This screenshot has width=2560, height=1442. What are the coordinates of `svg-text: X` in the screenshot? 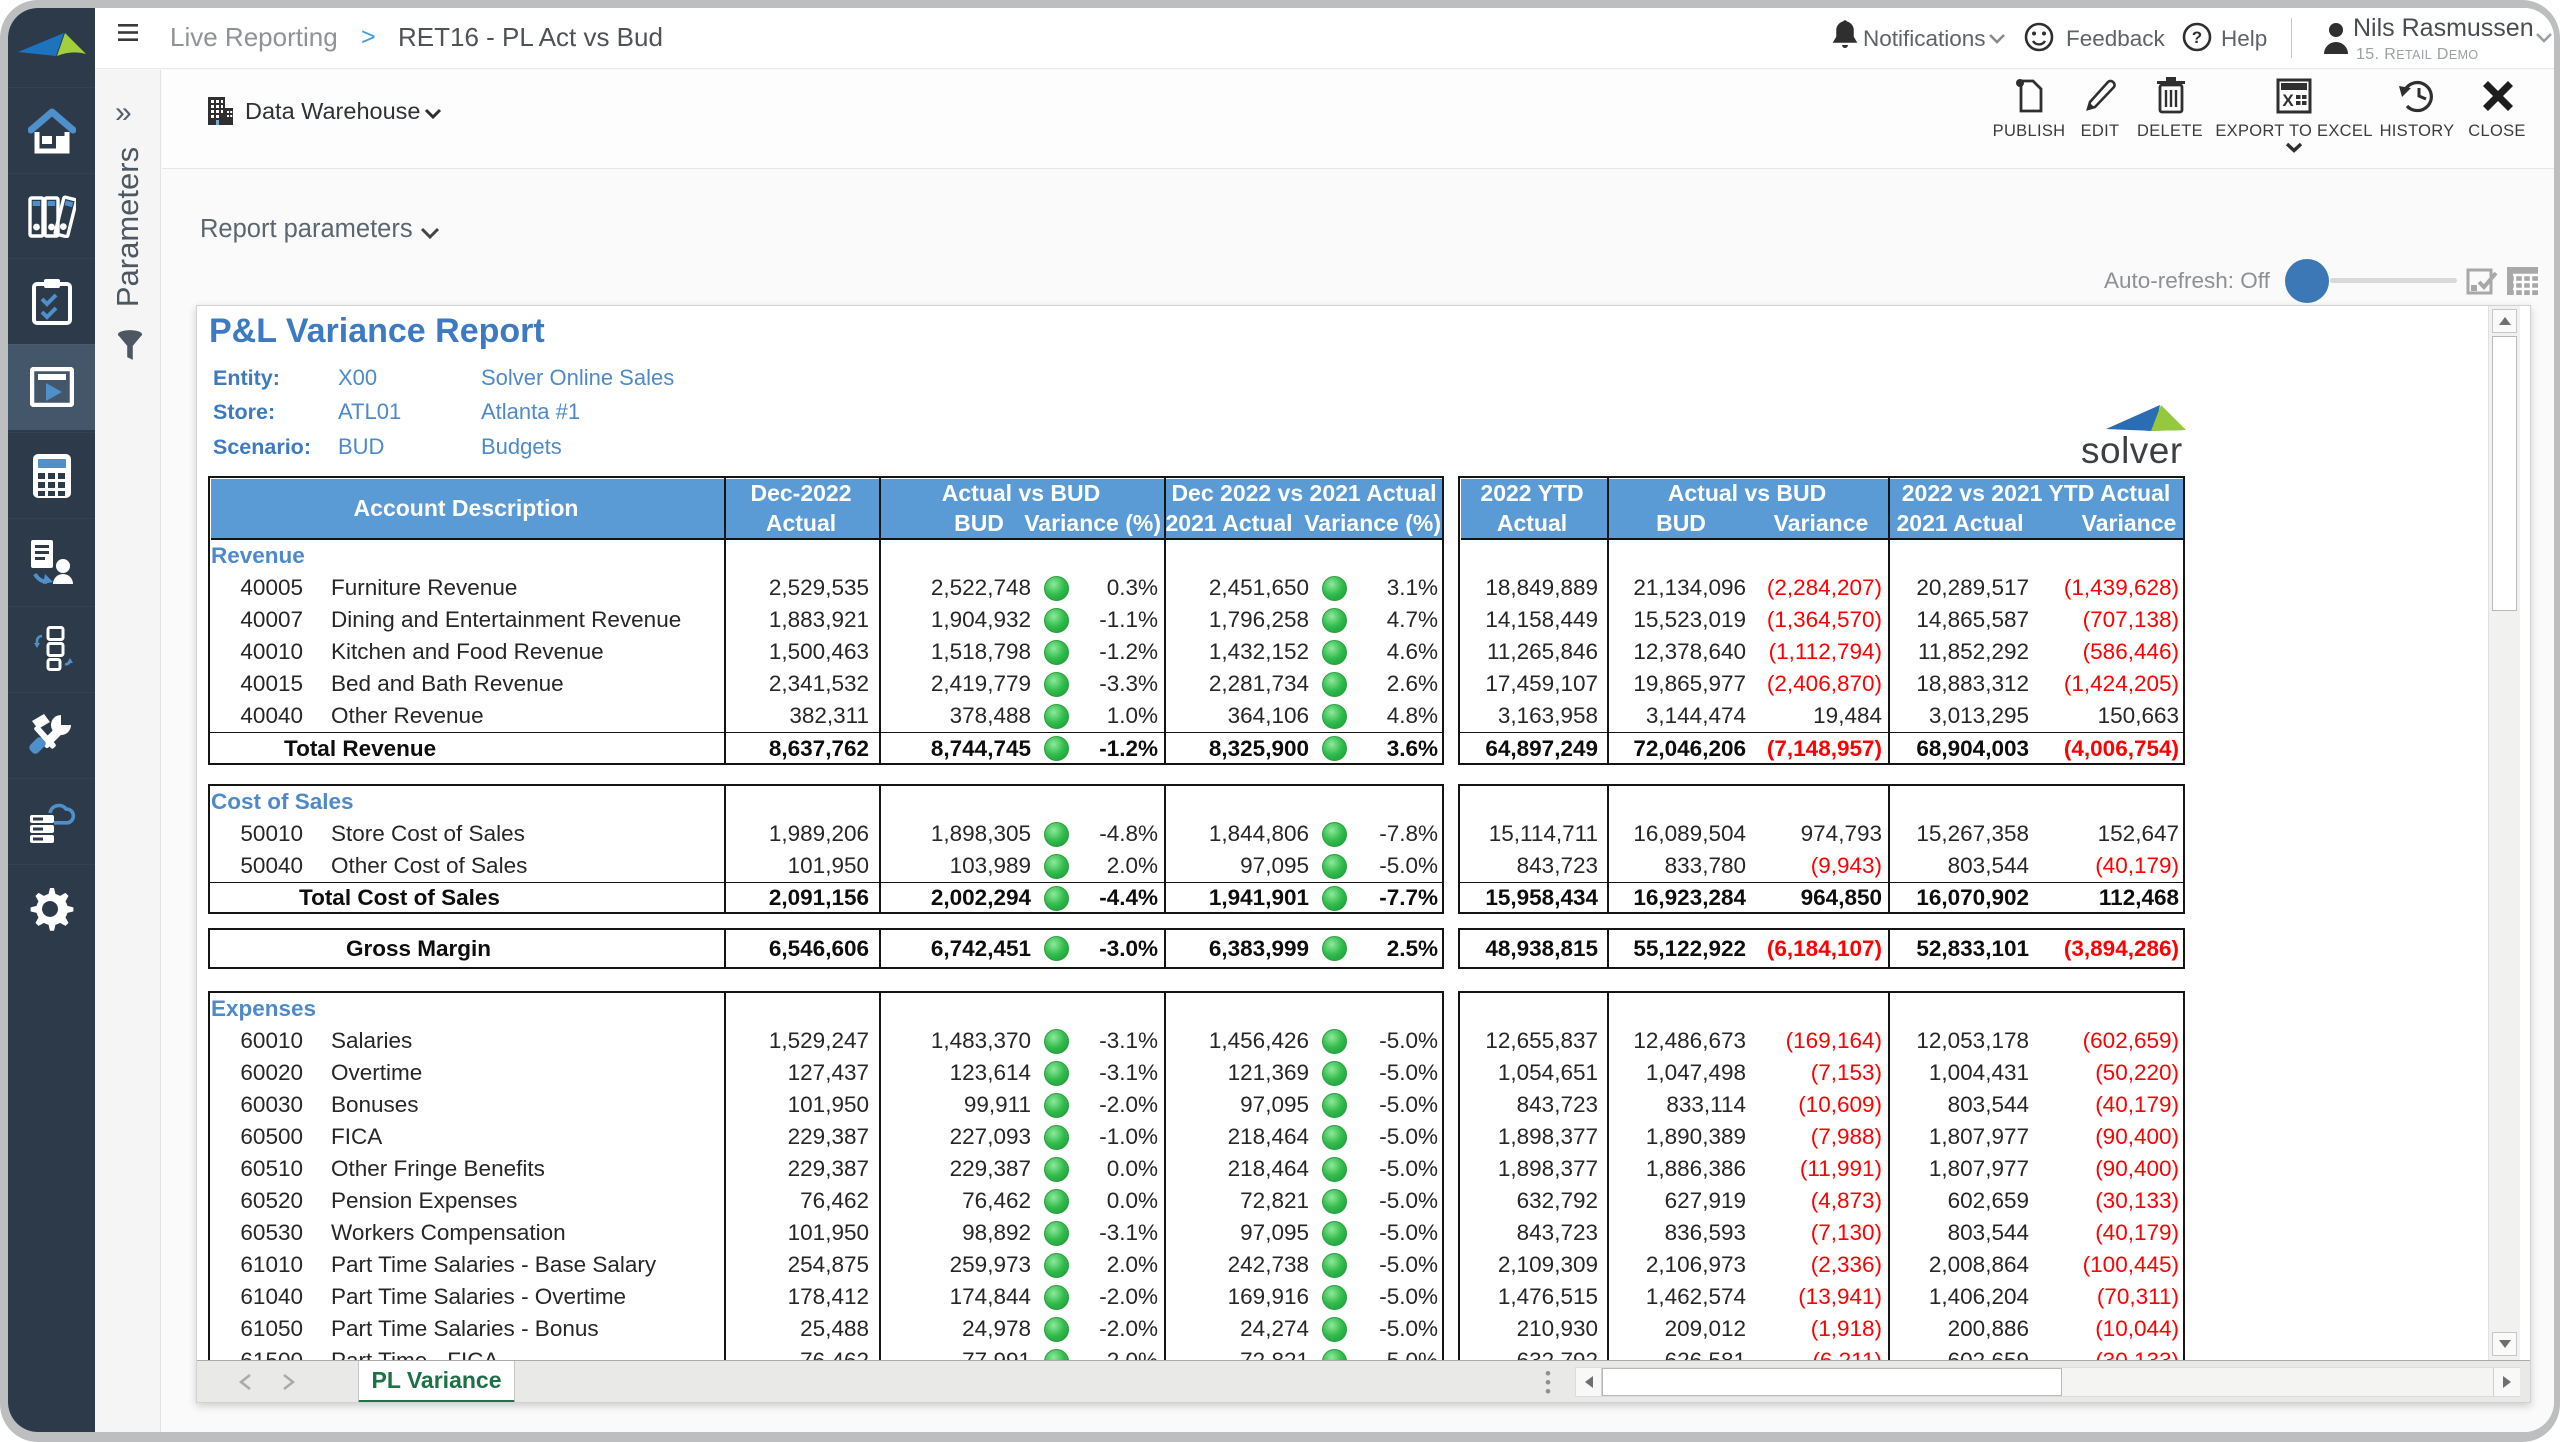 It's located at (2288, 100).